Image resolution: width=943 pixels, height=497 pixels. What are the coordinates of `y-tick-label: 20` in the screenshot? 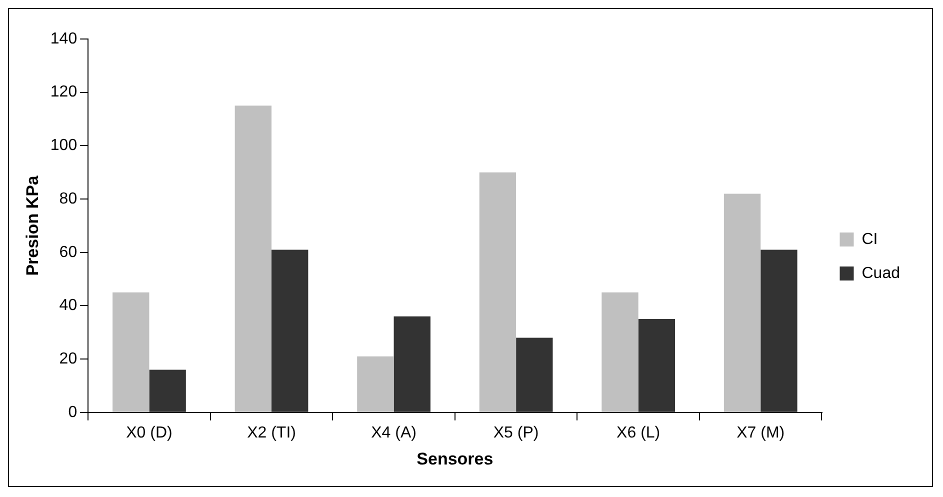 It's located at (68, 359).